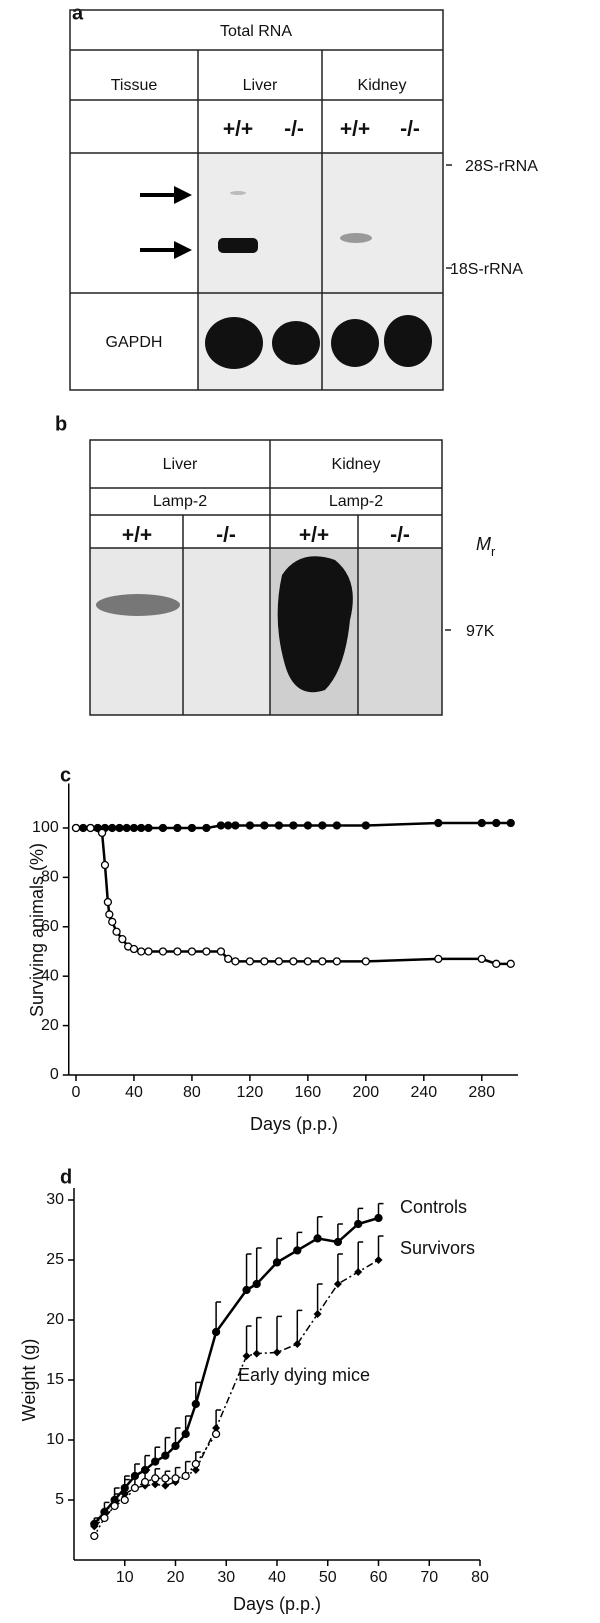 This screenshot has height=1623, width=600. What do you see at coordinates (256, 31) in the screenshot?
I see `panel-title: Total RNA` at bounding box center [256, 31].